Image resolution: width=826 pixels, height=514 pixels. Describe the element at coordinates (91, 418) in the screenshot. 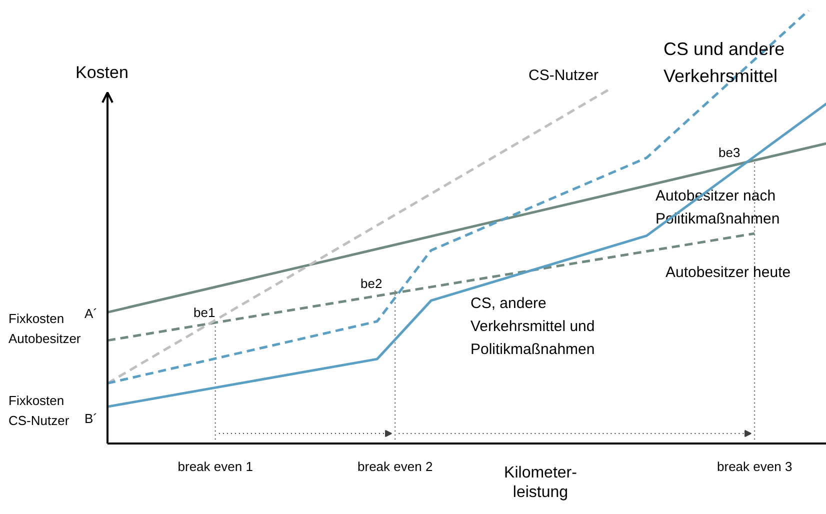

I see `text: B´` at that location.